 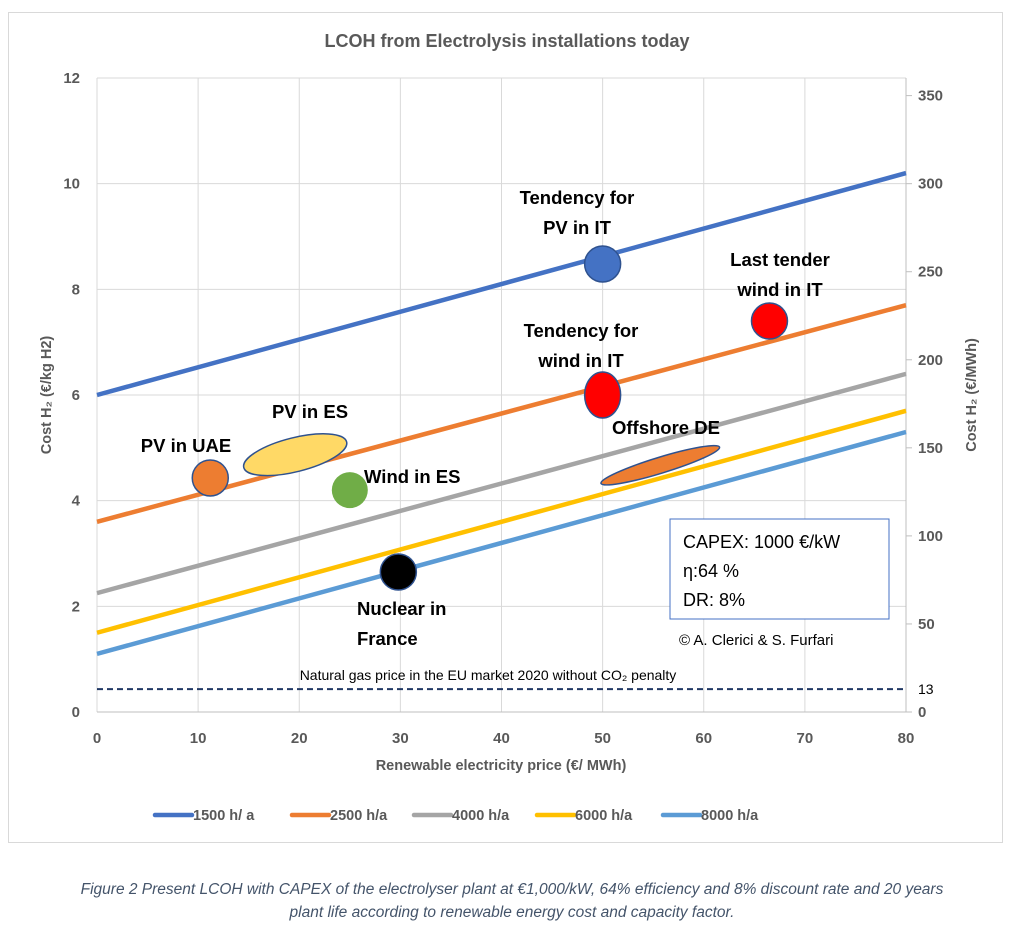 What do you see at coordinates (930, 184) in the screenshot?
I see `y2-tick-label: 300` at bounding box center [930, 184].